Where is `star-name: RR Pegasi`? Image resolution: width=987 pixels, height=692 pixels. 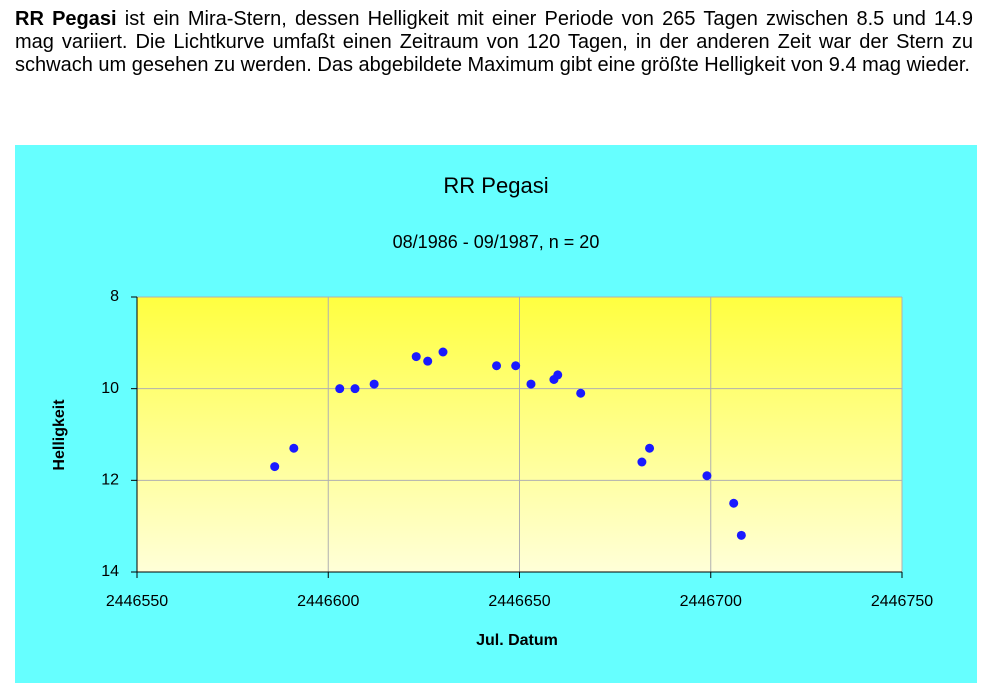 star-name: RR Pegasi is located at coordinates (66, 19).